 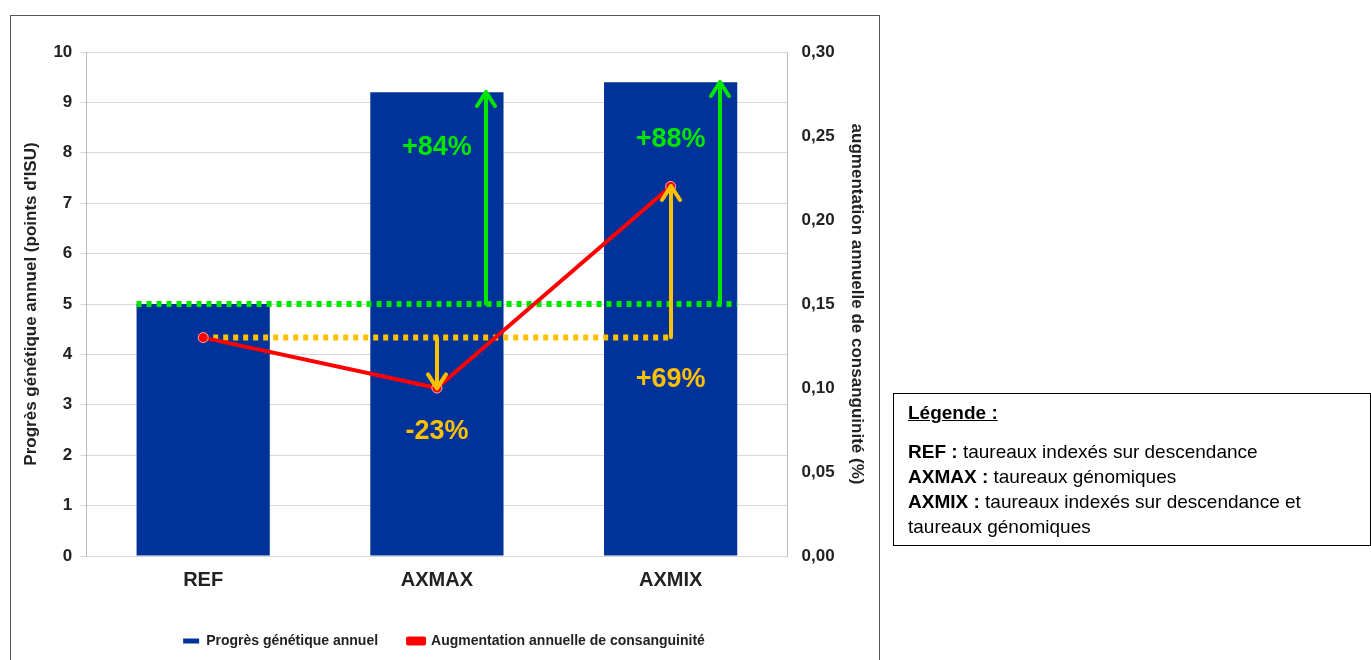 I want to click on y2-tick-label: 0,20, so click(x=818, y=219).